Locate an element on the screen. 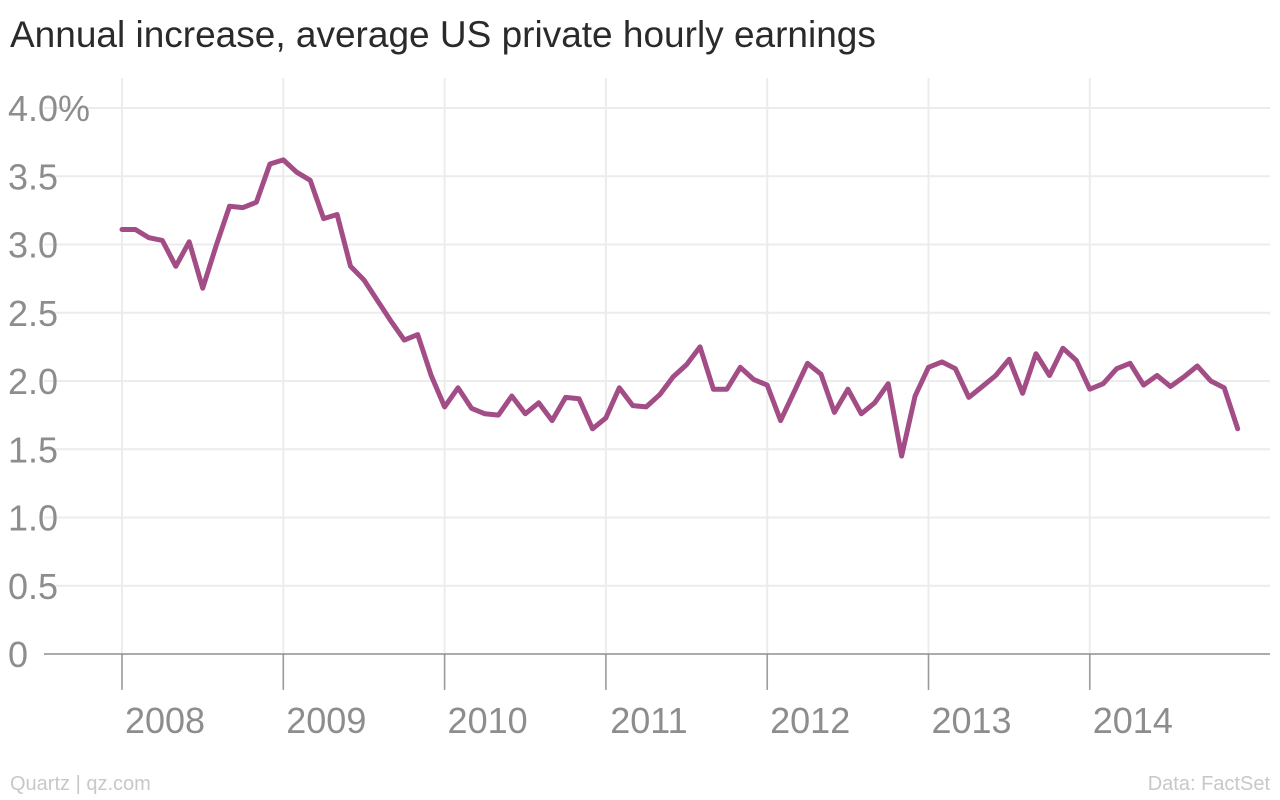 The height and width of the screenshot is (800, 1280). source-credit: Quartz | qz.com is located at coordinates (80, 784).